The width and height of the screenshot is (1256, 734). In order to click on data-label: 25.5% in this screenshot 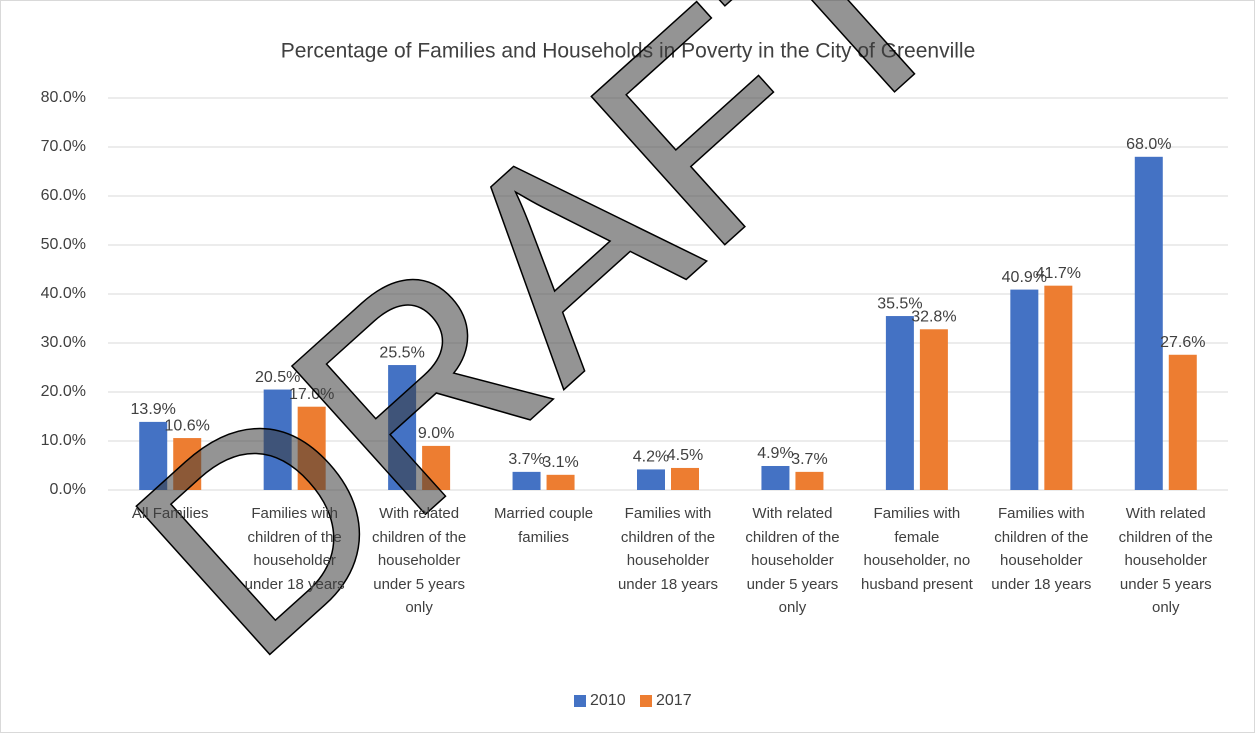, I will do `click(401, 352)`.